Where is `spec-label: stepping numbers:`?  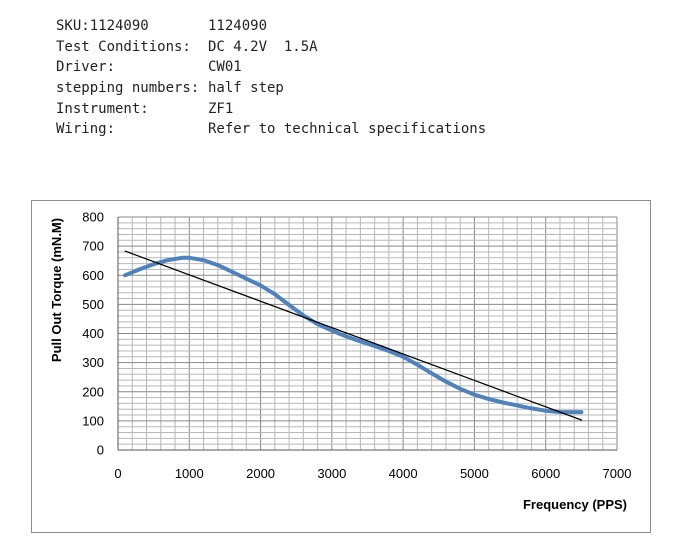
spec-label: stepping numbers: is located at coordinates (128, 88).